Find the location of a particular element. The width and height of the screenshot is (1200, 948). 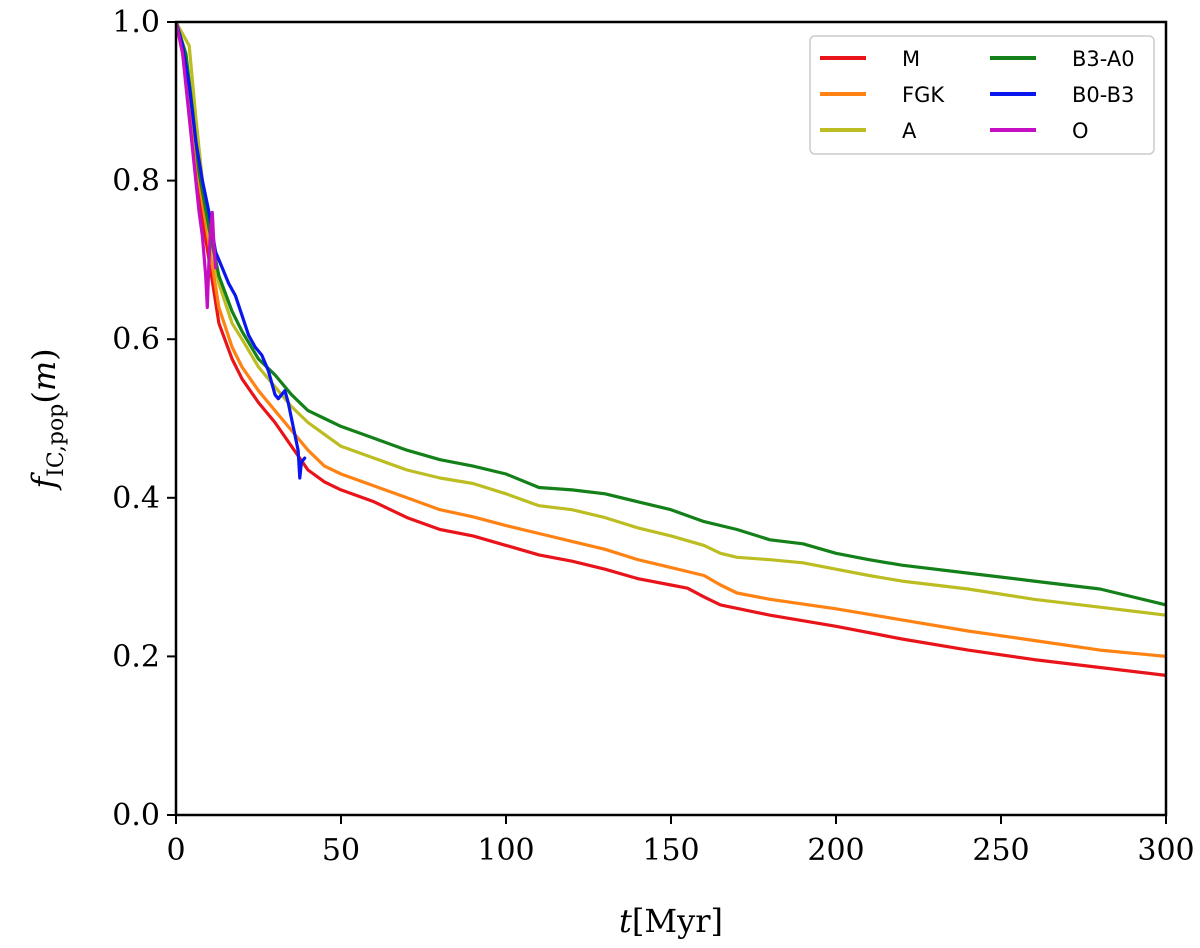

x-axis-label: t[Myr] is located at coordinates (671, 921).